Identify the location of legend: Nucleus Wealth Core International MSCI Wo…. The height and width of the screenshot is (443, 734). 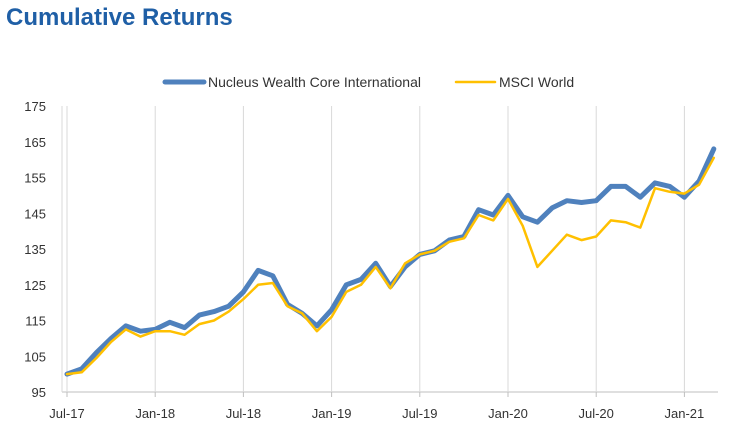
(368, 82).